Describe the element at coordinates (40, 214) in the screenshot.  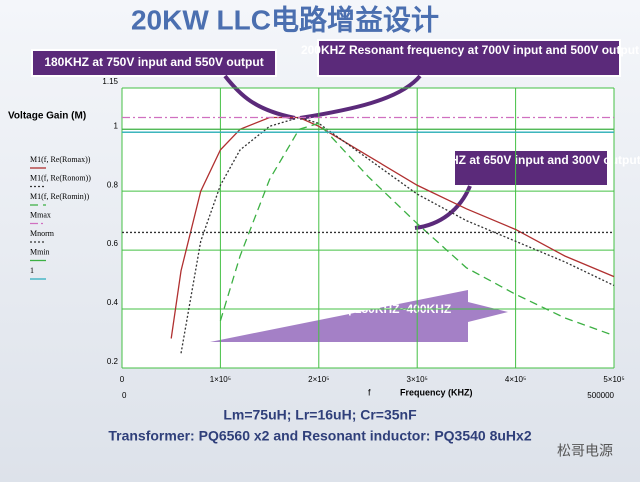
I see `legend-label: Mmax` at that location.